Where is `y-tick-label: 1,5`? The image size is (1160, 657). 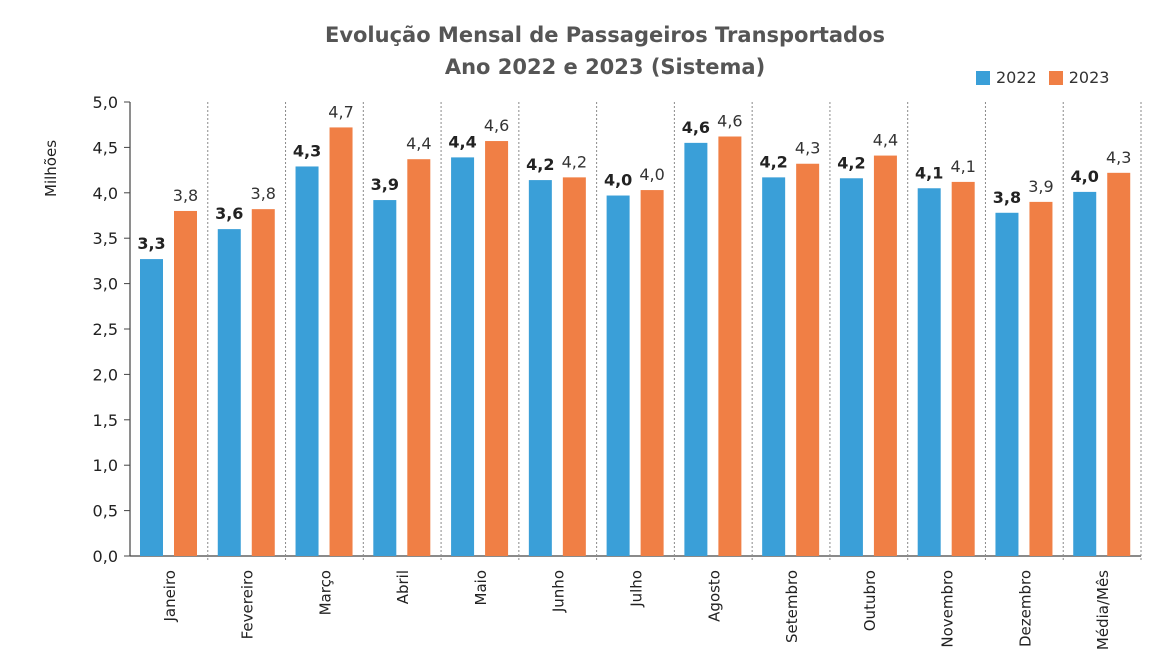 y-tick-label: 1,5 is located at coordinates (105, 420).